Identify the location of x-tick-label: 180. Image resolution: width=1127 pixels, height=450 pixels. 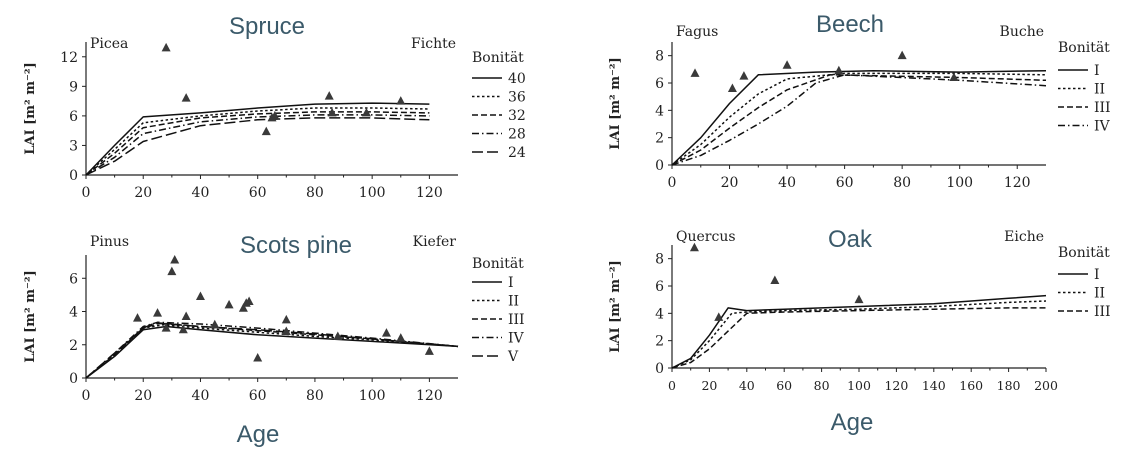
(1009, 385).